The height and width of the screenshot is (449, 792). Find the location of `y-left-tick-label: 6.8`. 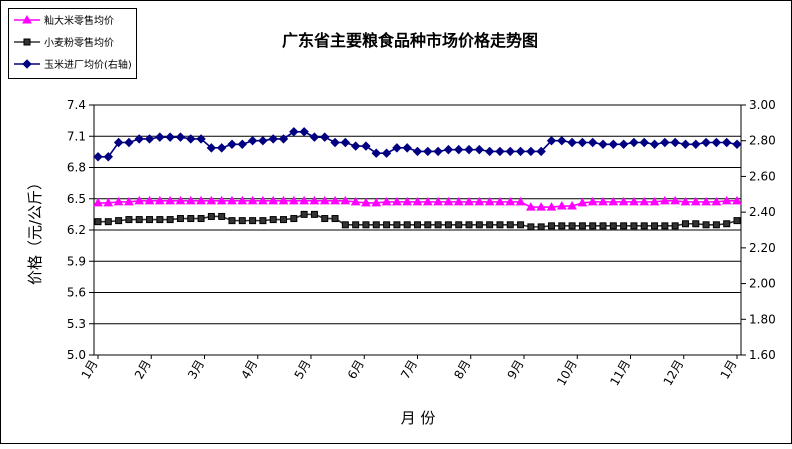

y-left-tick-label: 6.8 is located at coordinates (76, 168).